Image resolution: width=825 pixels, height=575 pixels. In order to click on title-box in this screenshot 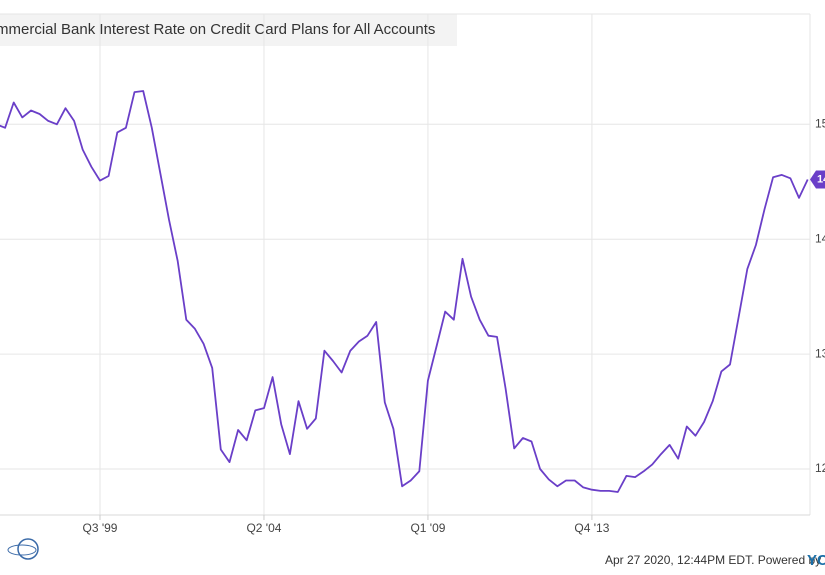, I will do `click(228, 30)`.